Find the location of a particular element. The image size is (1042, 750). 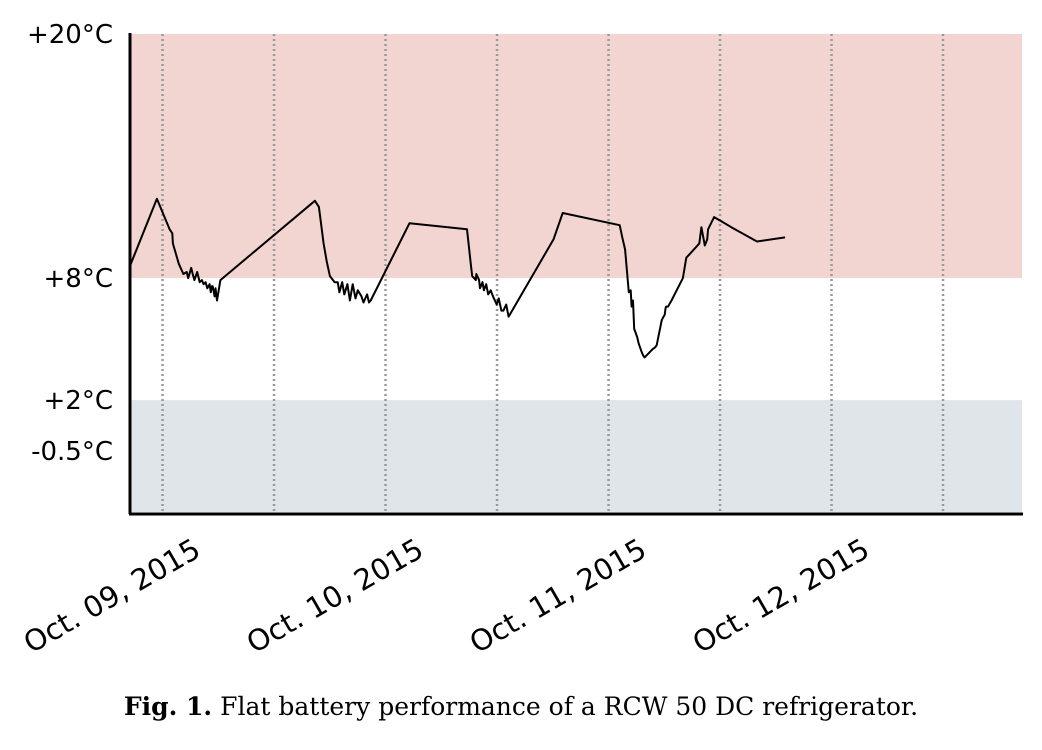

y-tick-label: +20°C is located at coordinates (70, 35).